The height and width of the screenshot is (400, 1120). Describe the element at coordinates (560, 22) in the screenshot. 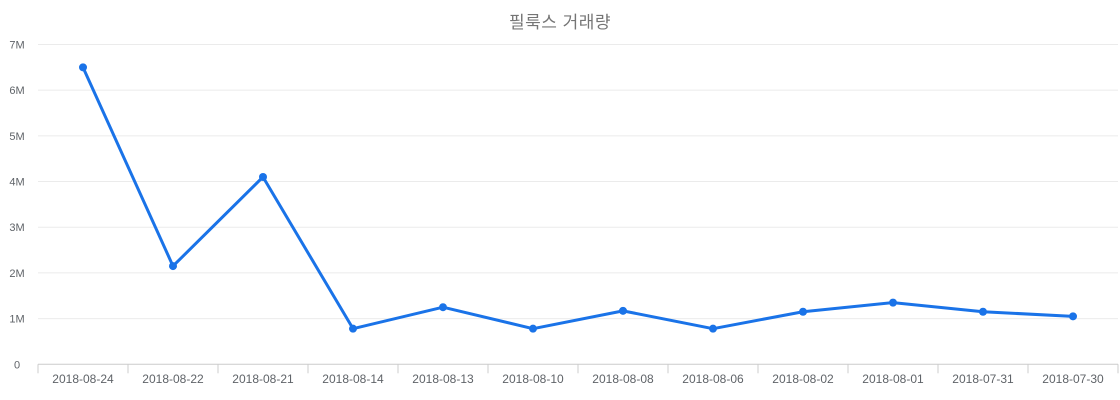

I see `chart-title: 필룩스 거래량` at that location.